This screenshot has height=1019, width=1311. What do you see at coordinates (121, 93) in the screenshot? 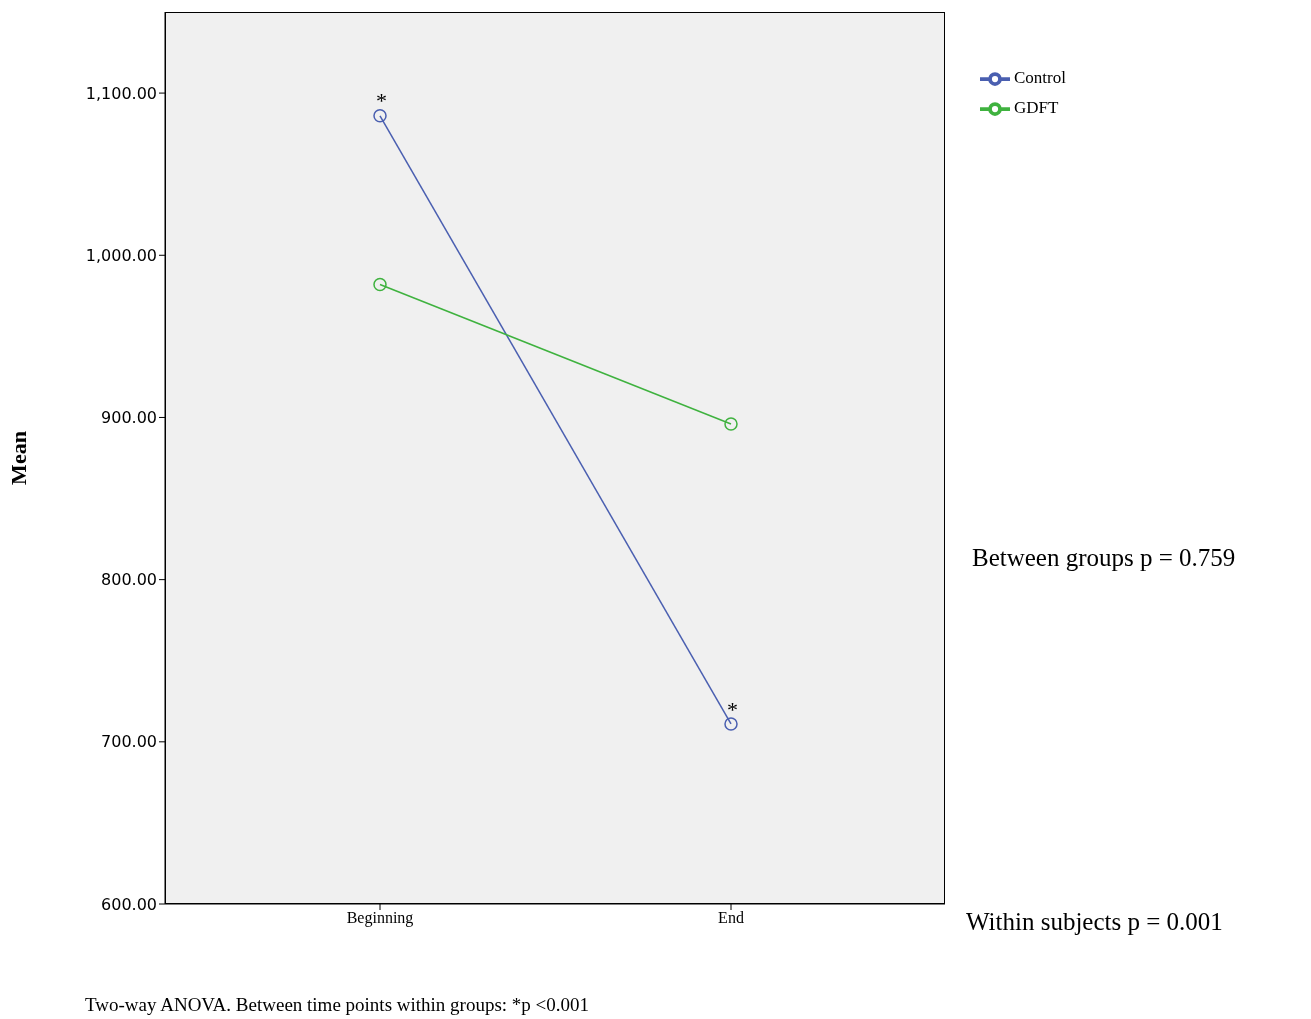
I see `y-tick-label: 1,100.00` at bounding box center [121, 93].